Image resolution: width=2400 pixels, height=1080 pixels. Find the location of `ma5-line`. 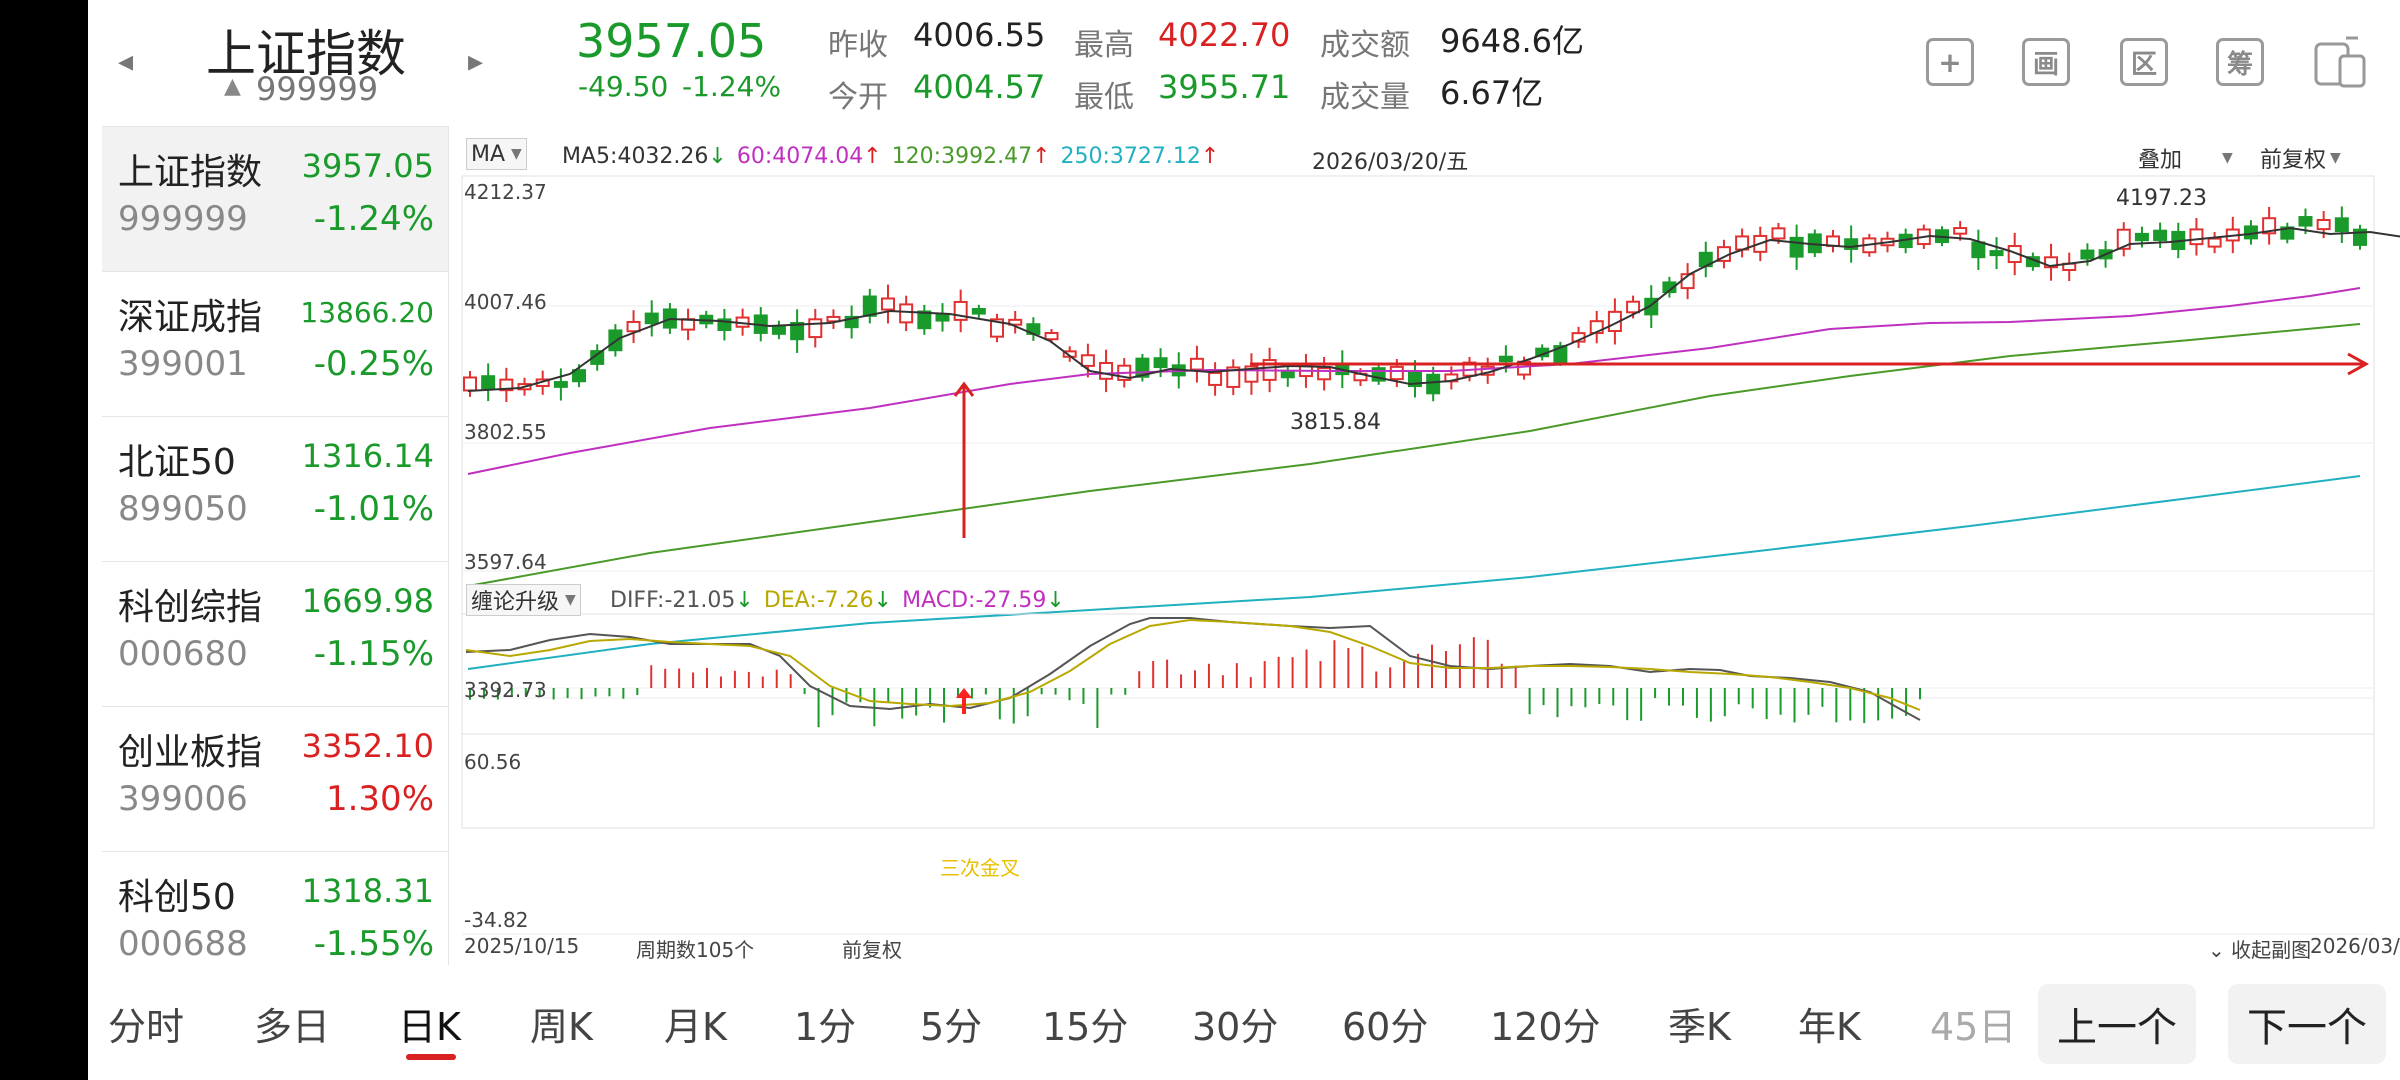

ma5-line is located at coordinates (1433, 309).